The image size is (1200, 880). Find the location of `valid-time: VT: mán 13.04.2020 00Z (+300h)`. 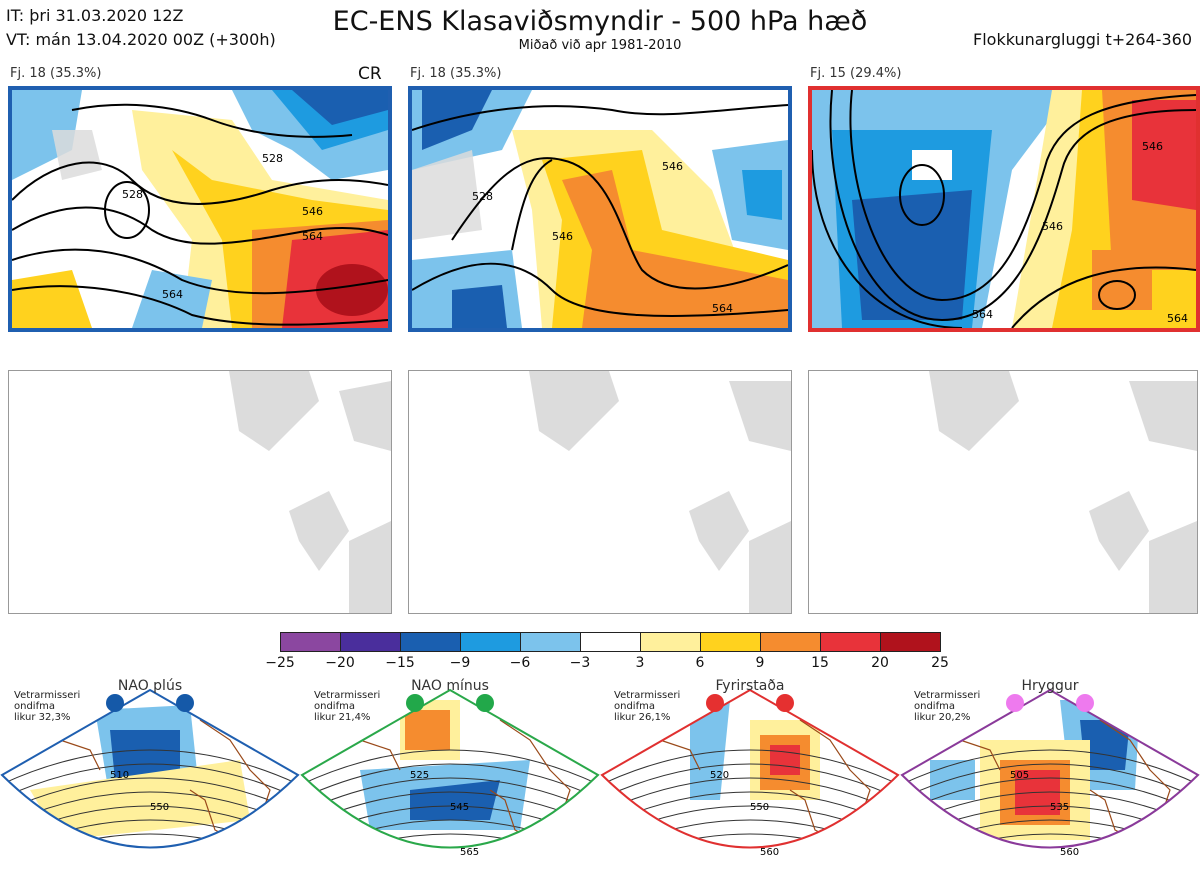

valid-time: VT: mán 13.04.2020 00Z (+300h) is located at coordinates (141, 39).